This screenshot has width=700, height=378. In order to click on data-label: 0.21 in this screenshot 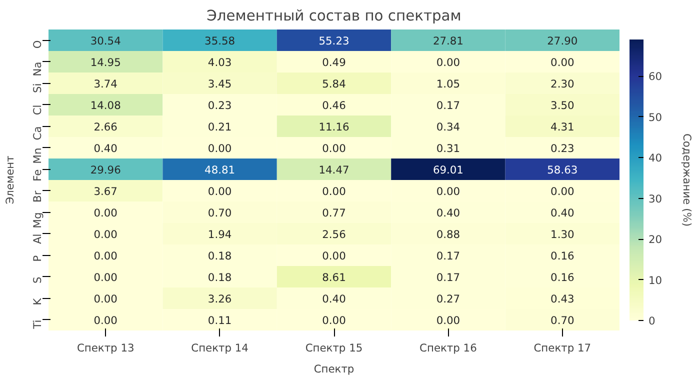, I will do `click(220, 127)`.